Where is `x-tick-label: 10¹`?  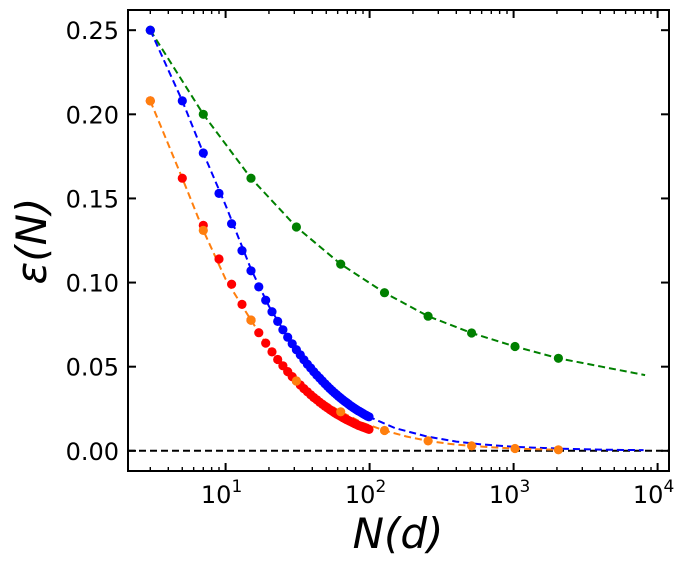
x-tick-label: 10¹ is located at coordinates (221, 493).